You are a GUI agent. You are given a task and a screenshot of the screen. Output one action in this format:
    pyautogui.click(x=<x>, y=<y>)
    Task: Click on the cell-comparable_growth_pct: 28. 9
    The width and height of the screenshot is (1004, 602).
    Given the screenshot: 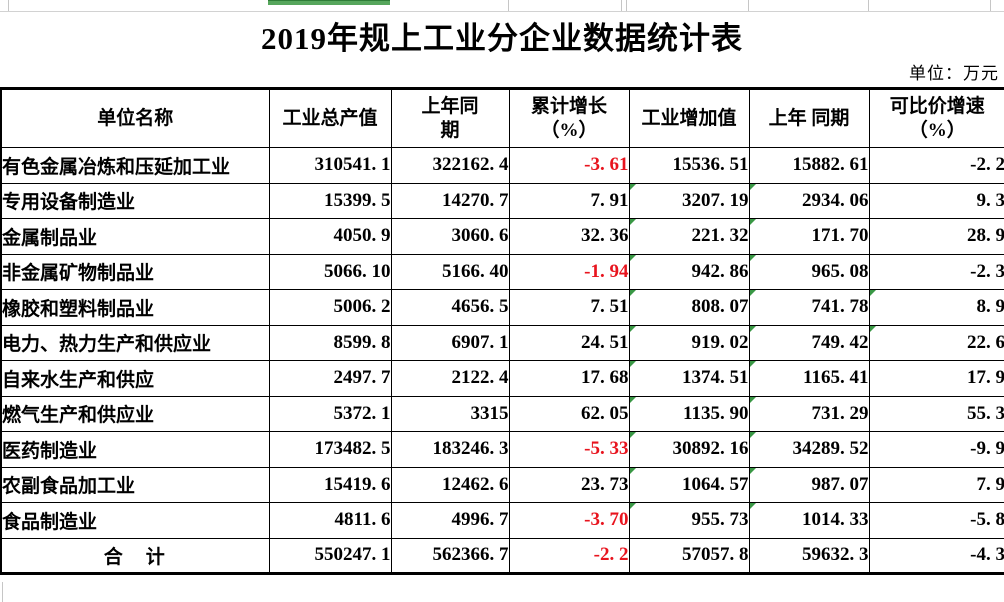 What is the action you would take?
    pyautogui.click(x=936, y=236)
    